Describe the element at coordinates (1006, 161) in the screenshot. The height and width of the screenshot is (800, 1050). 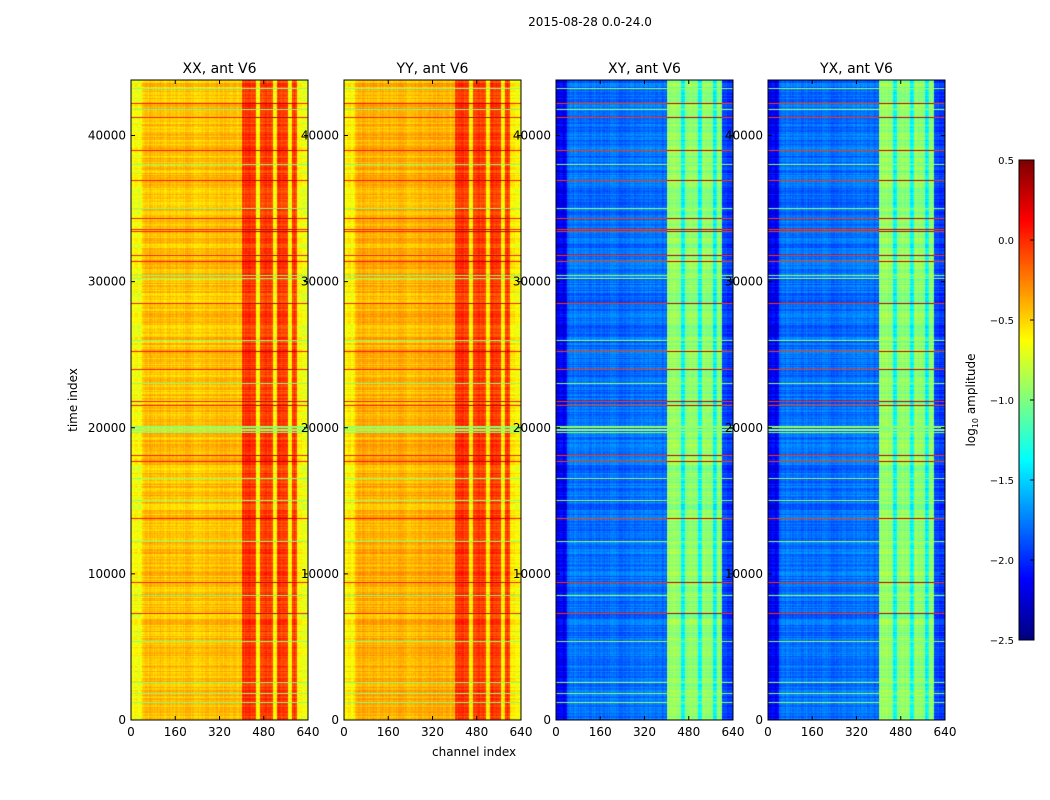
I see `colorbar-tick-label: 0.5` at that location.